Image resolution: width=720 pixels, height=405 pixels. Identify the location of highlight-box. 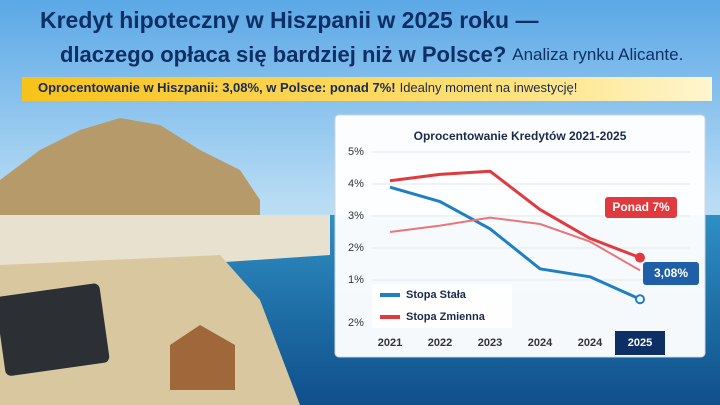
(640, 343).